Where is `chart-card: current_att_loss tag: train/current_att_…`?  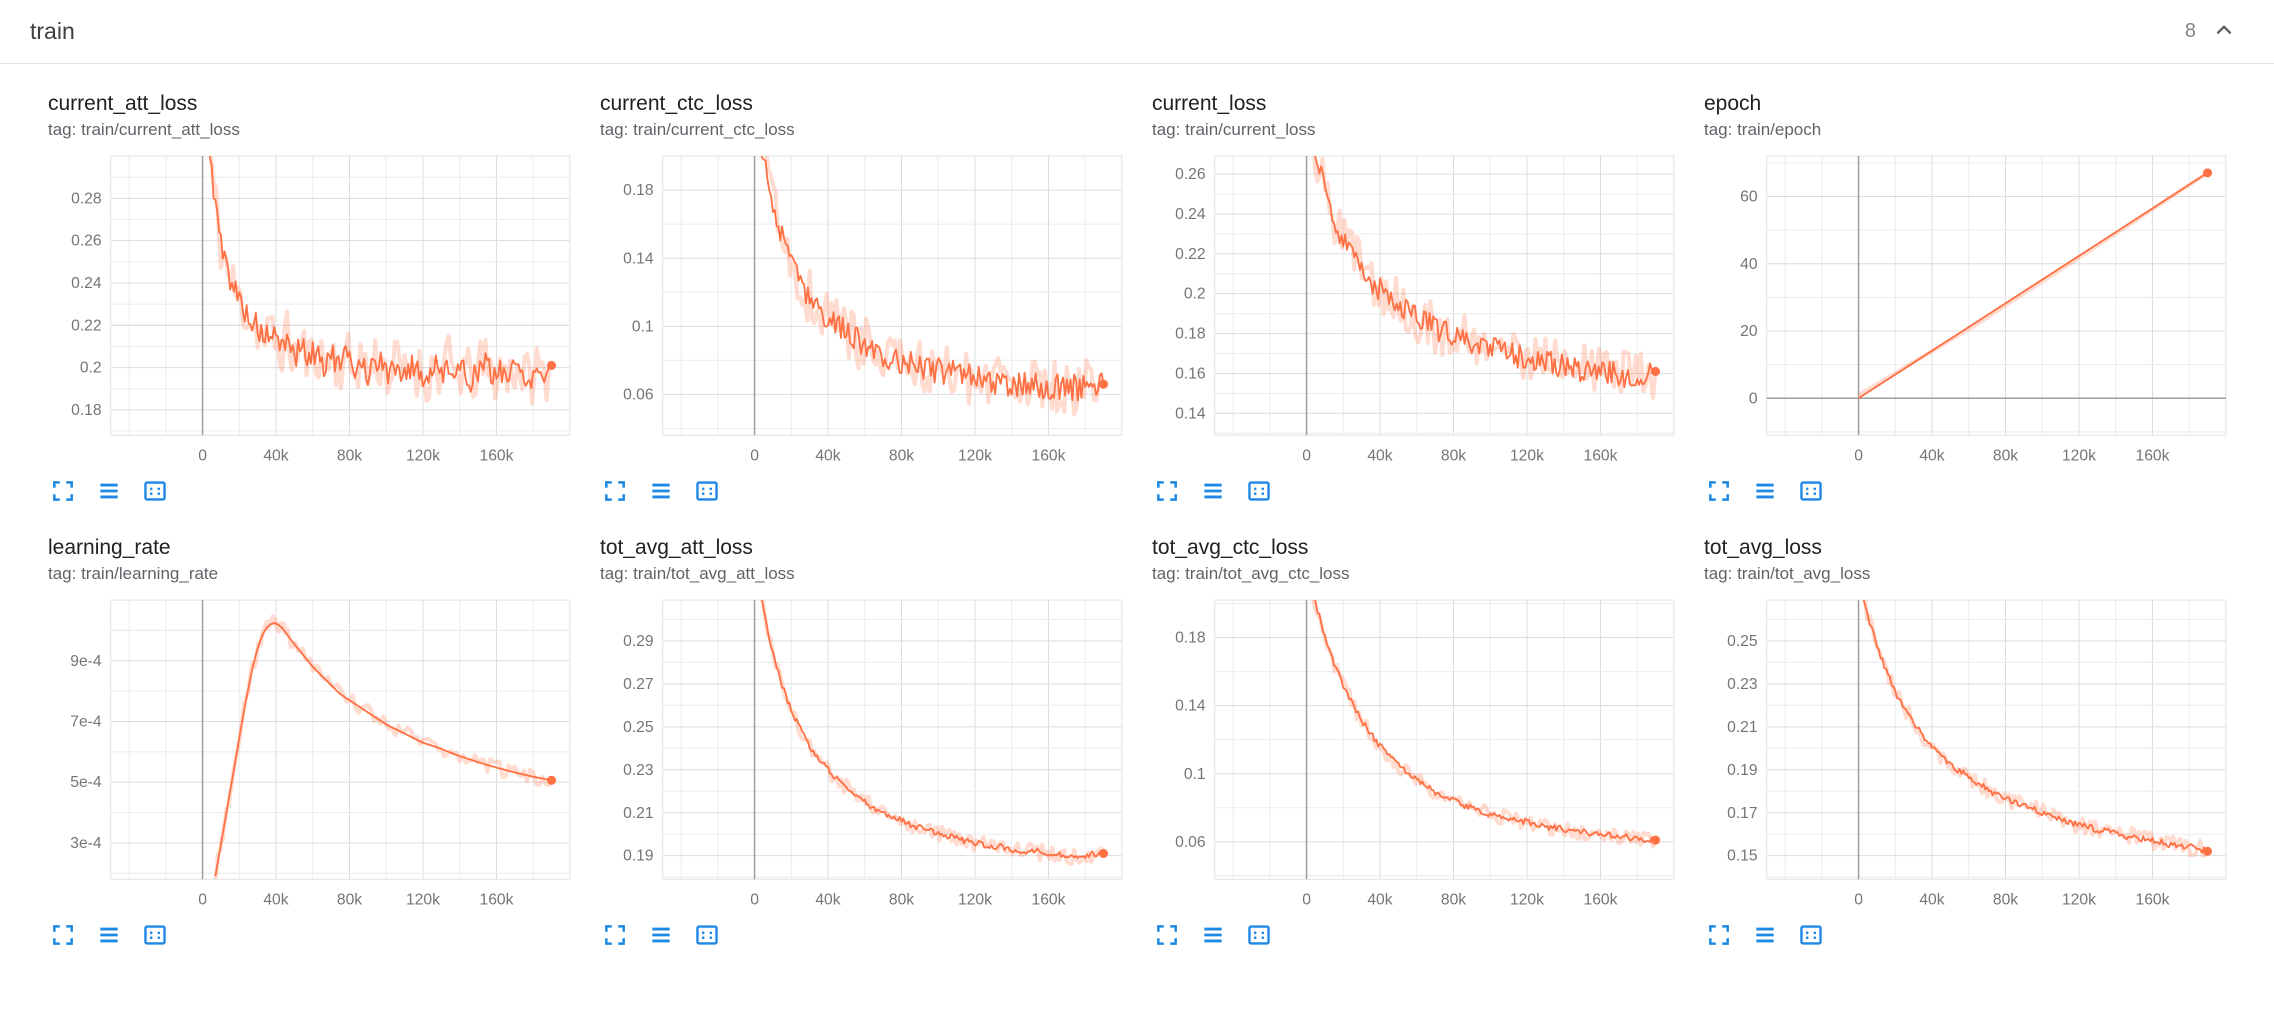 chart-card: current_att_loss tag: train/current_att_… is located at coordinates (313, 299).